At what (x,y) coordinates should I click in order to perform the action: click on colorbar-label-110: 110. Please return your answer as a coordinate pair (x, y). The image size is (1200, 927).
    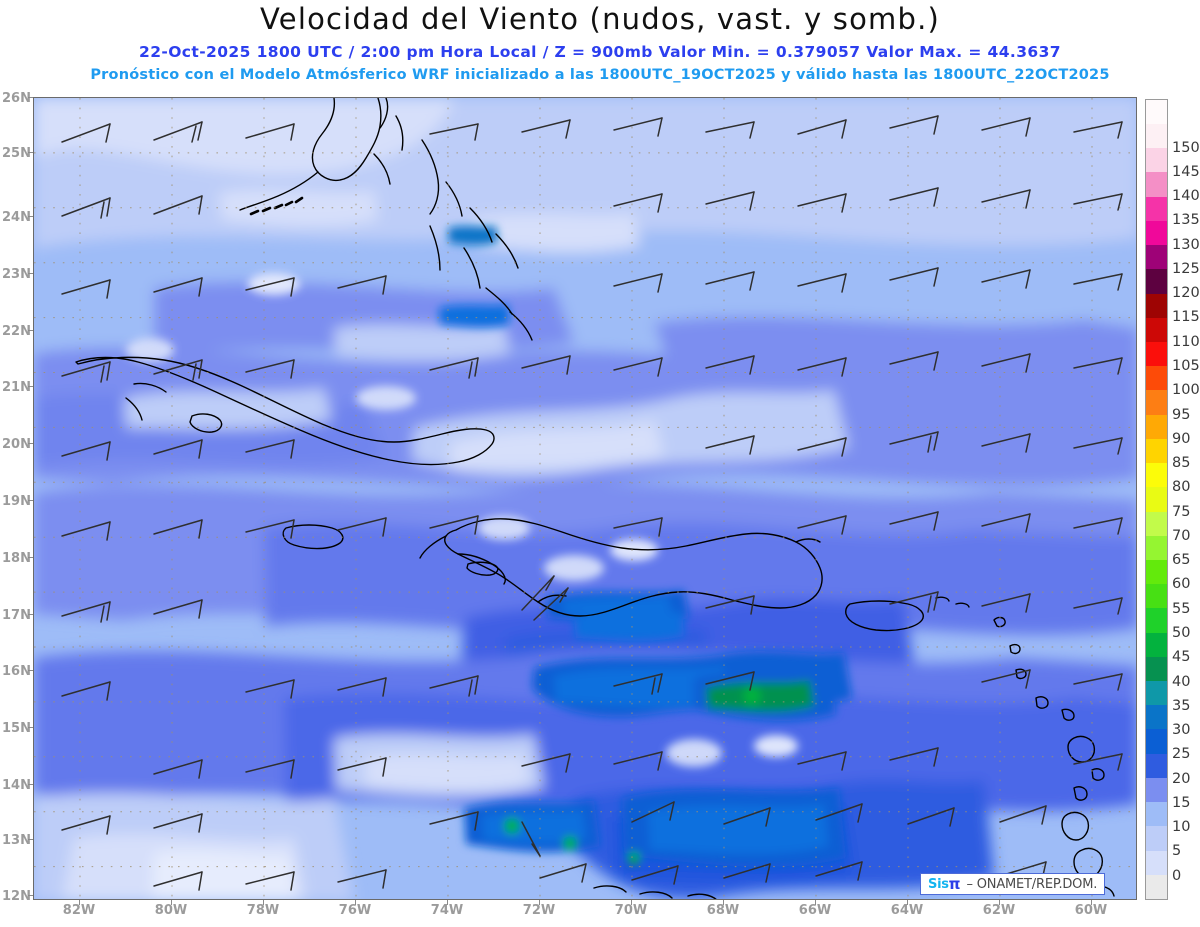
    Looking at the image, I should click on (1186, 341).